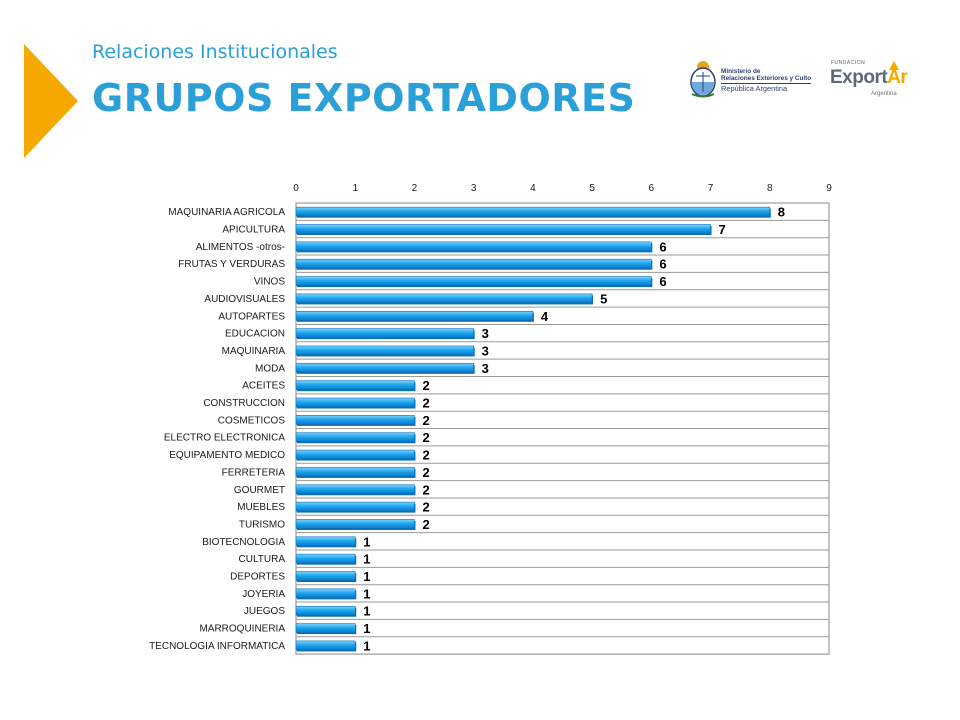  Describe the element at coordinates (364, 98) in the screenshot. I see `page-title: GRUPOS EXPORTADORES` at that location.